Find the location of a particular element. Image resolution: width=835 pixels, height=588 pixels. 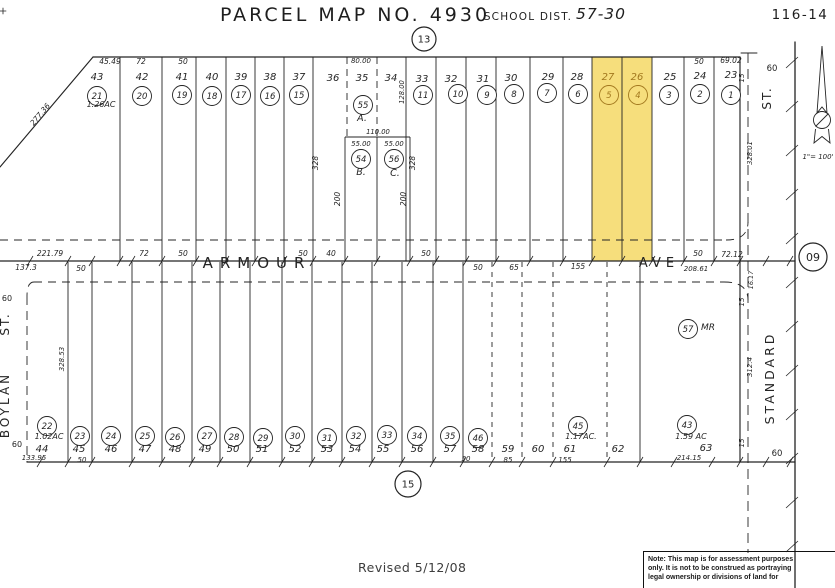

svg-text: 11 is located at coordinates (423, 96).